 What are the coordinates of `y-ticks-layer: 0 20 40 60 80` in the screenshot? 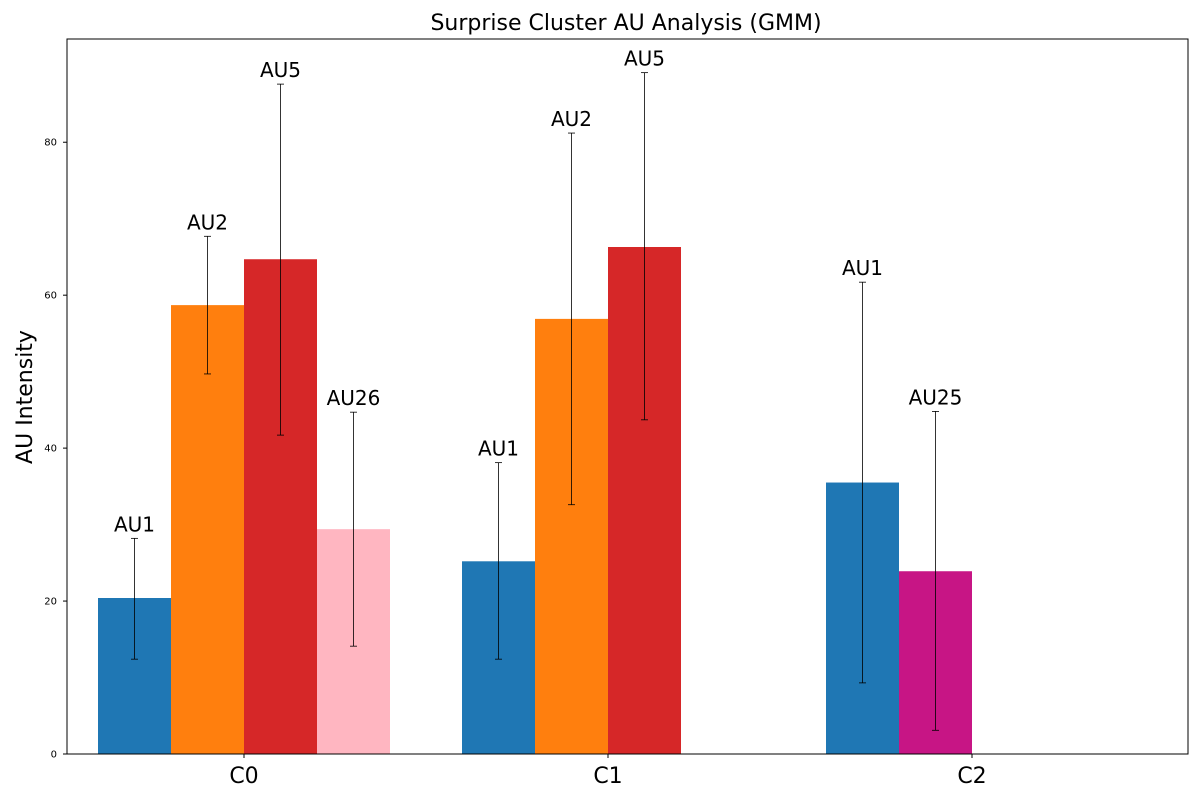 It's located at (55, 449).